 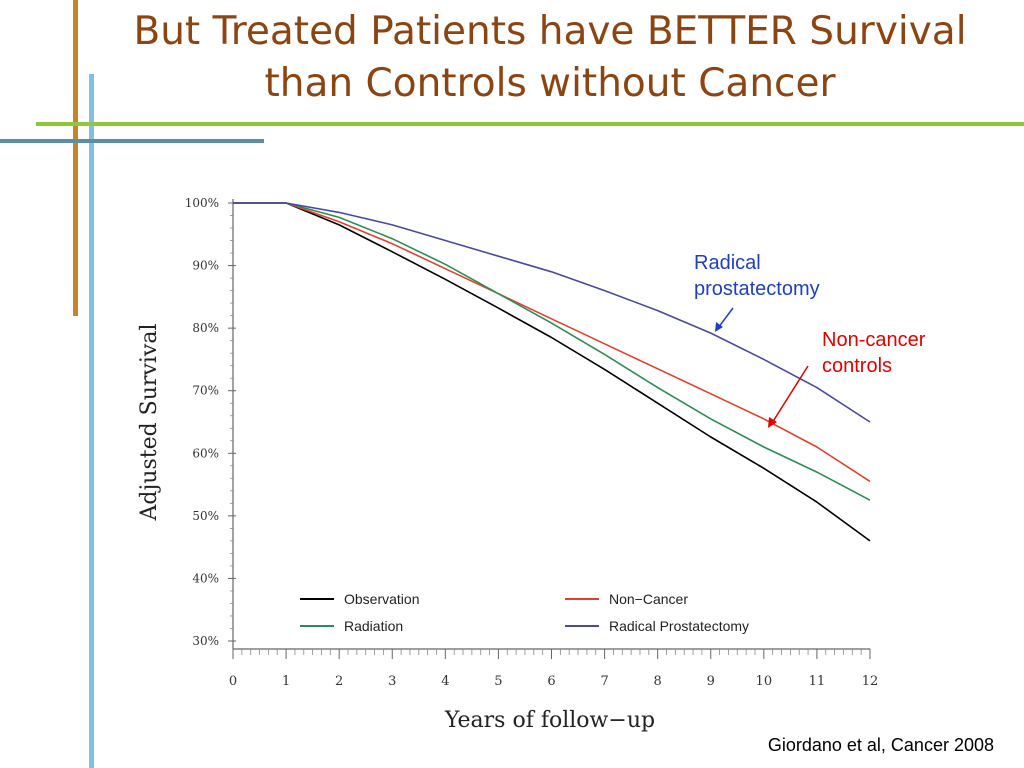 I want to click on x-tick-label: 5, so click(x=498, y=681).